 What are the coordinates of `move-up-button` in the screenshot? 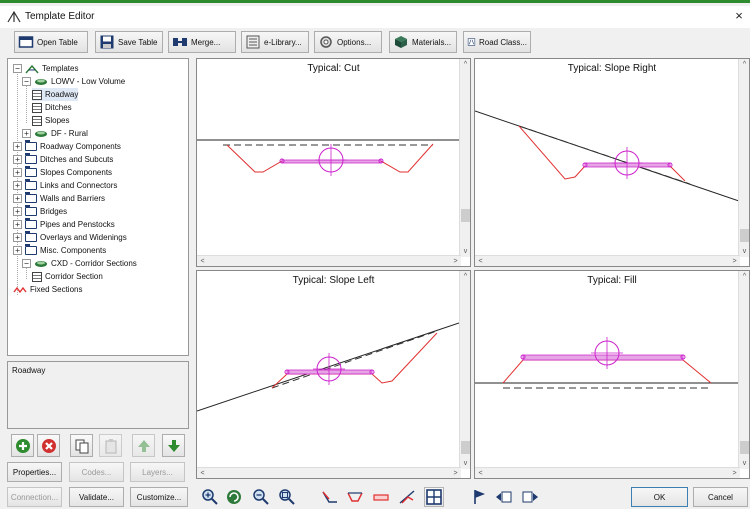 It's located at (143, 445).